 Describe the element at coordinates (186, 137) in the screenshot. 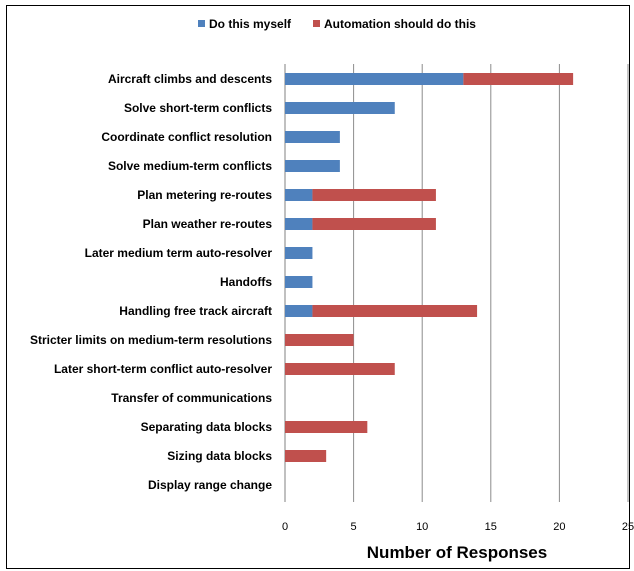

I see `category-label: Coordinate conflict resolution` at that location.